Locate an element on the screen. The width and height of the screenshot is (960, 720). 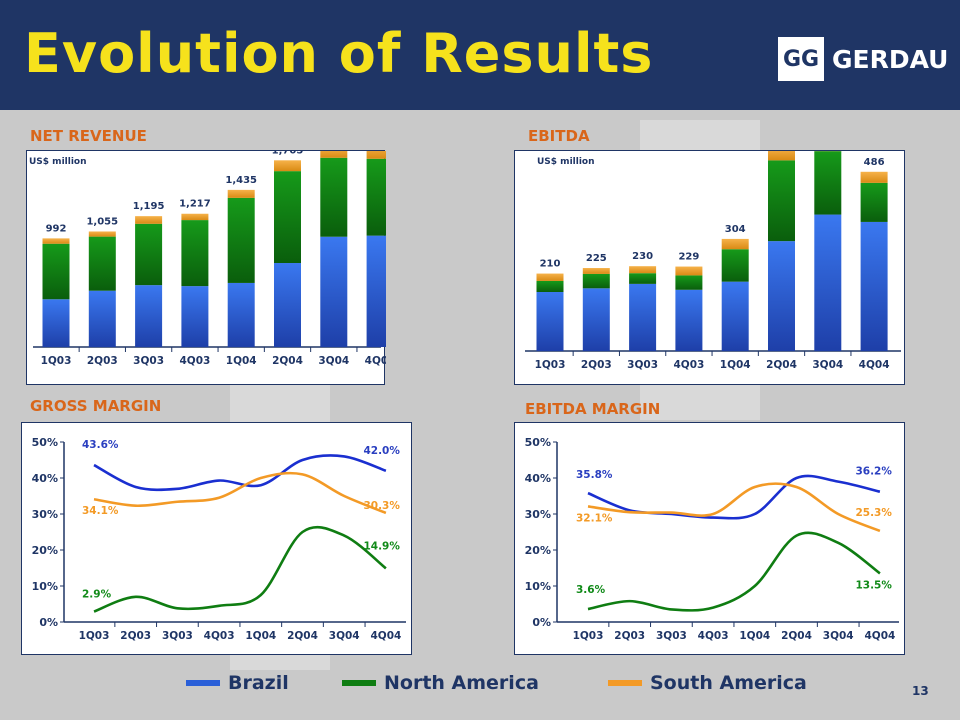
page-number: 13 is located at coordinates (920, 691).